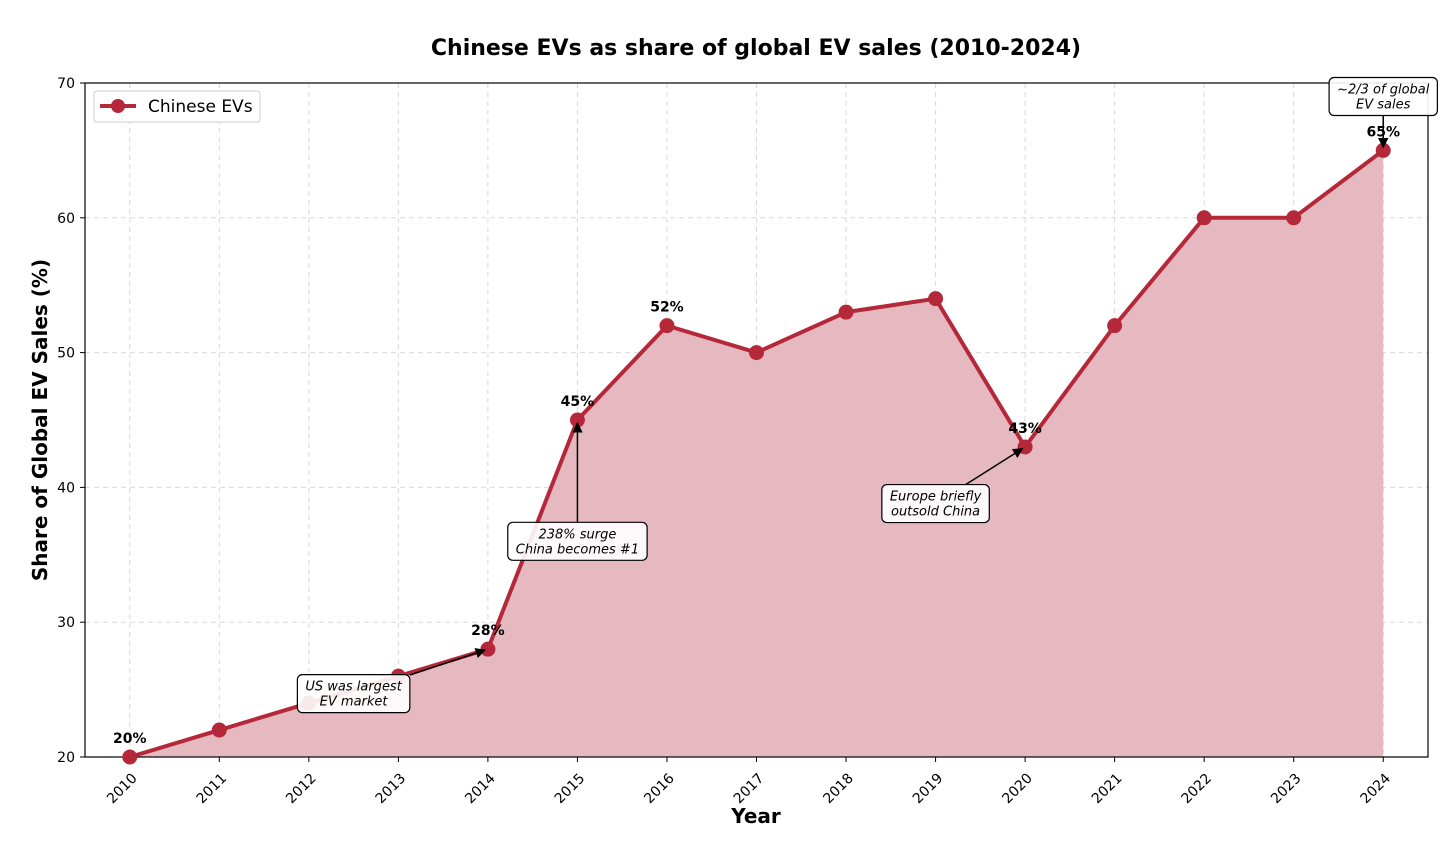  Describe the element at coordinates (928, 789) in the screenshot. I see `x-tick-label: 2019` at that location.